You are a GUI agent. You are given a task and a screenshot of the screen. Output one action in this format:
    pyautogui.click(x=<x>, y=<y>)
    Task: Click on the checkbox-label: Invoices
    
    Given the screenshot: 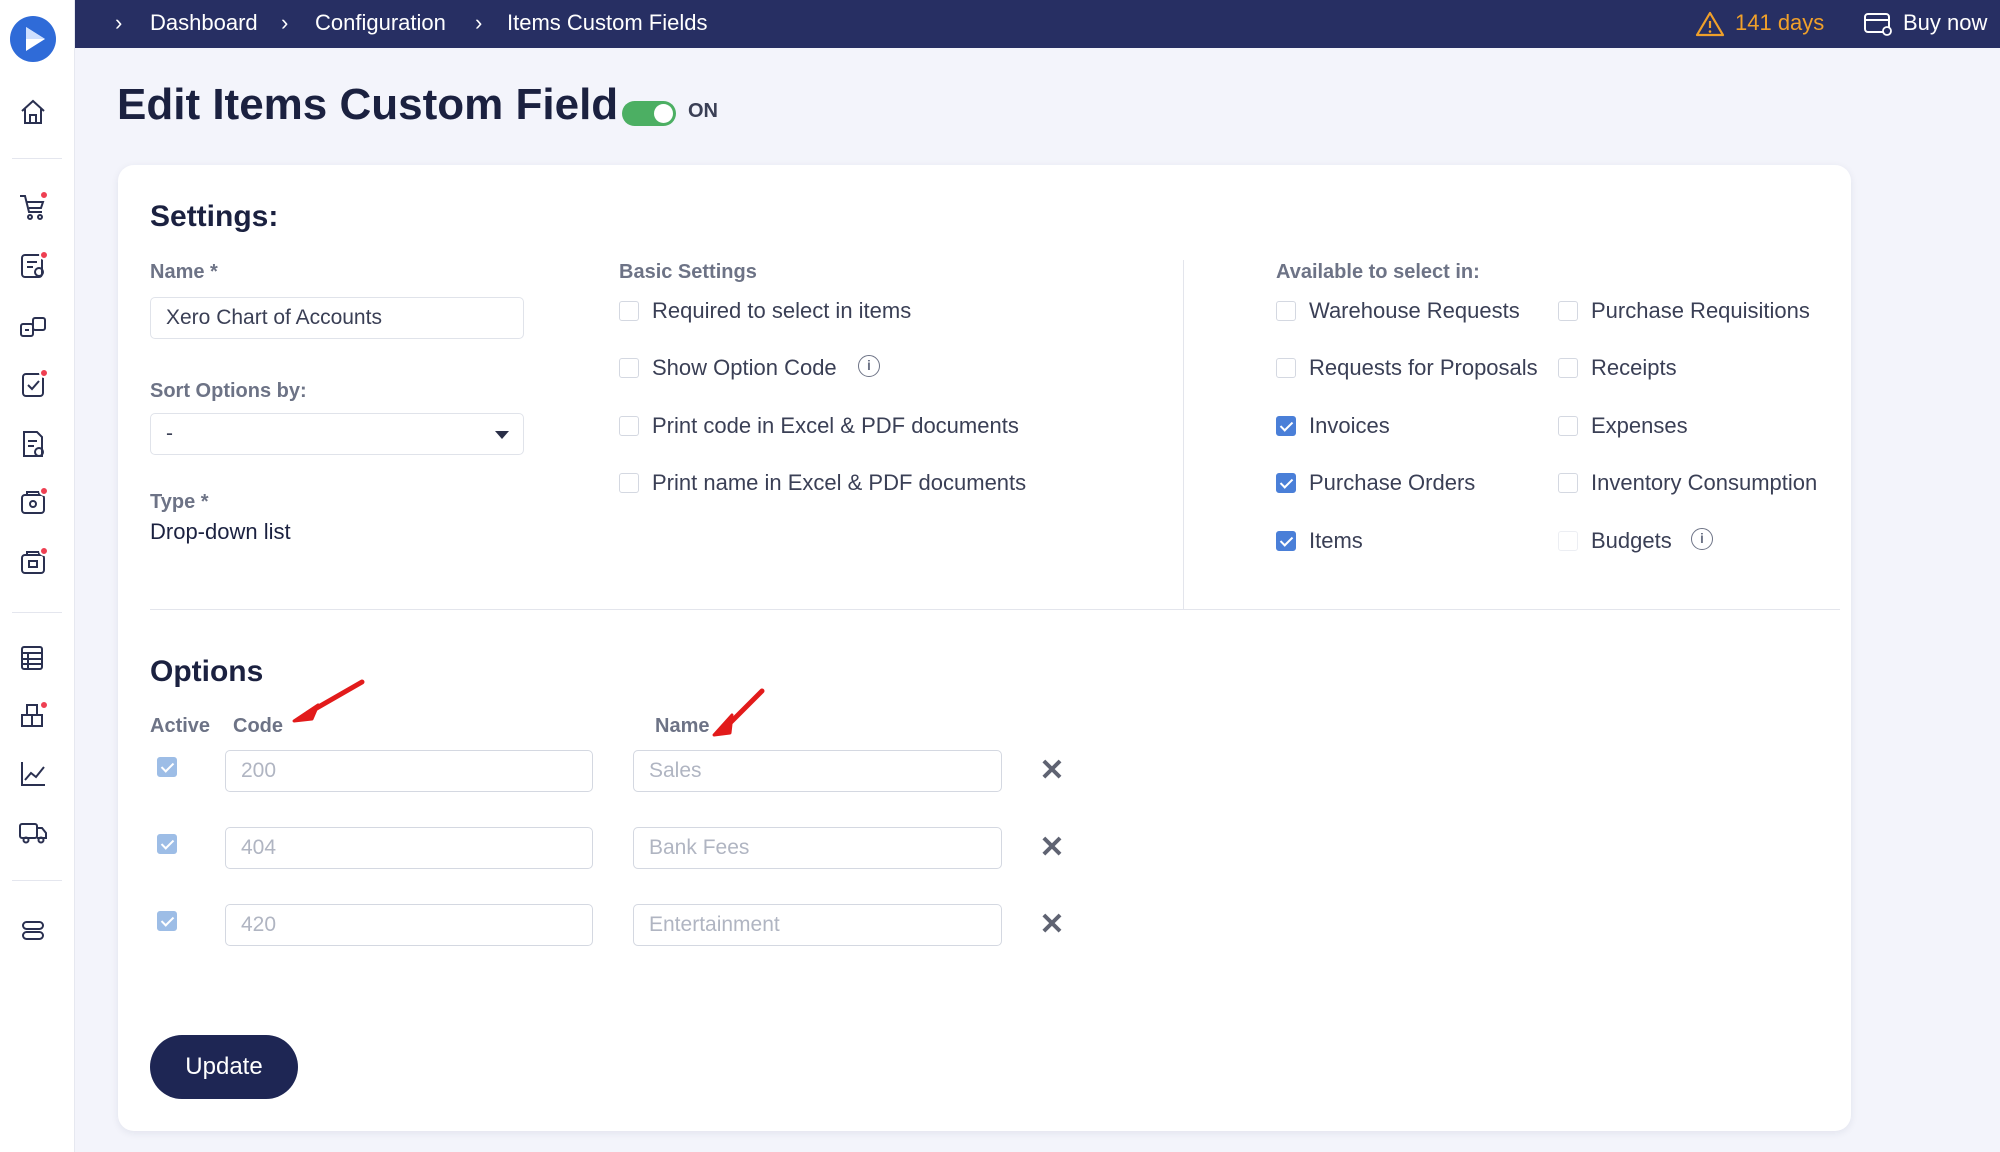 What is the action you would take?
    pyautogui.click(x=1349, y=425)
    